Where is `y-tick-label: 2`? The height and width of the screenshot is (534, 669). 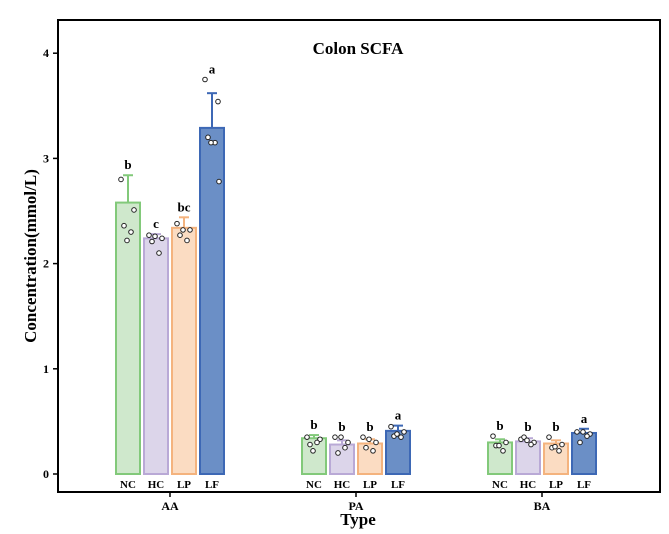 y-tick-label: 2 is located at coordinates (46, 264).